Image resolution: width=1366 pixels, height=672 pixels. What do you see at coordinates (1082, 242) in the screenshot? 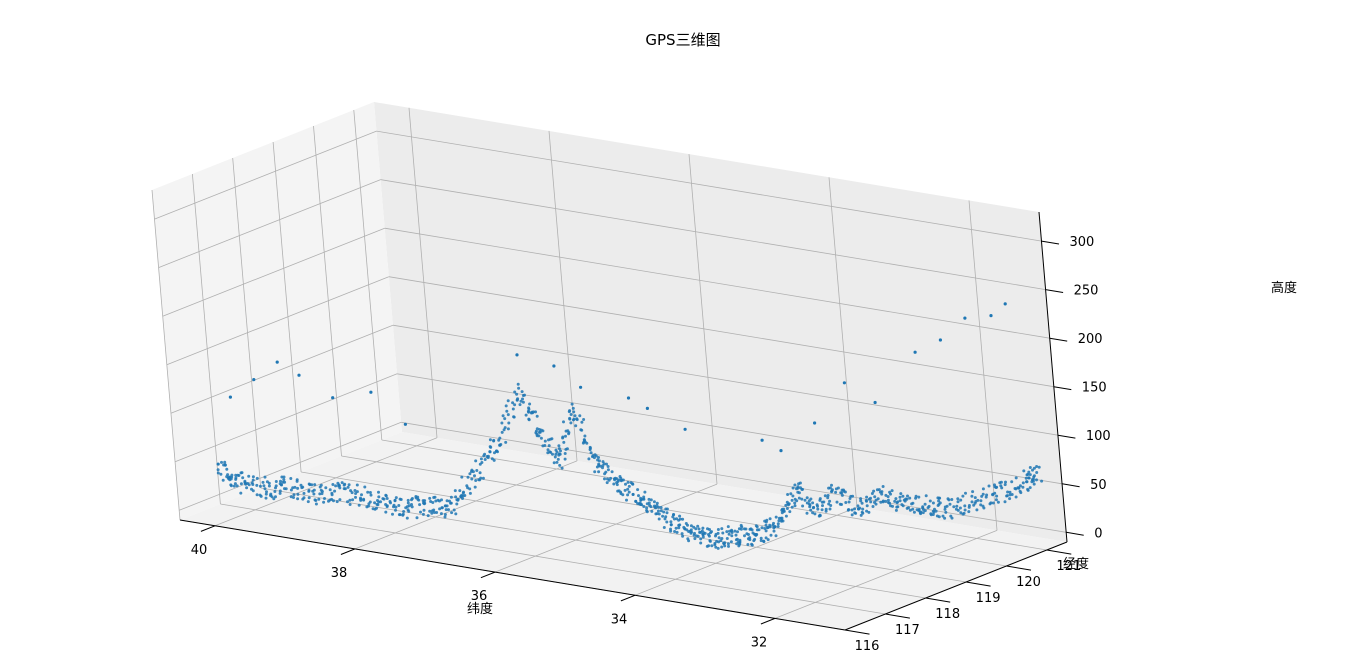
I see `z-tick-label: 300` at bounding box center [1082, 242].